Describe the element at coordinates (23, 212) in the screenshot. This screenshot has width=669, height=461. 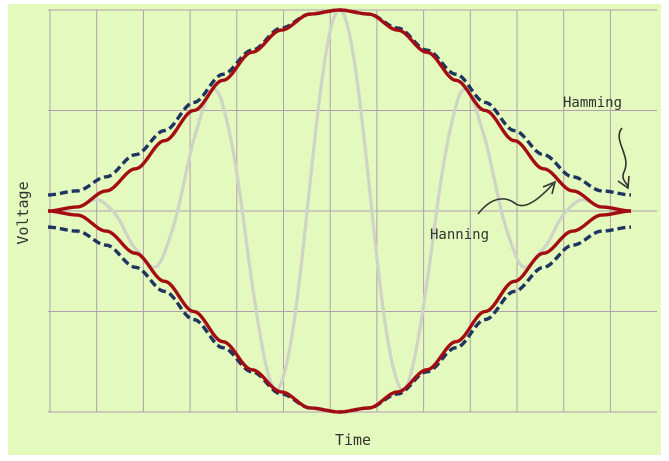
I see `y-axis-label: Voltage` at that location.